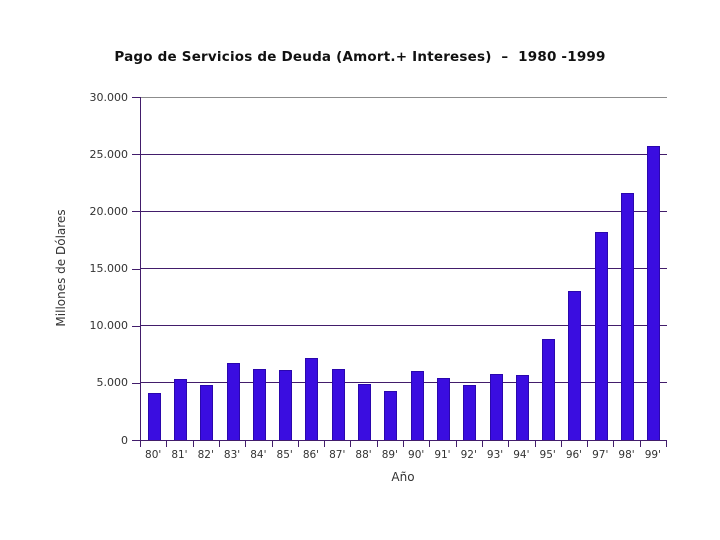  What do you see at coordinates (109, 154) in the screenshot?
I see `y-tick-label: 25.000` at bounding box center [109, 154].